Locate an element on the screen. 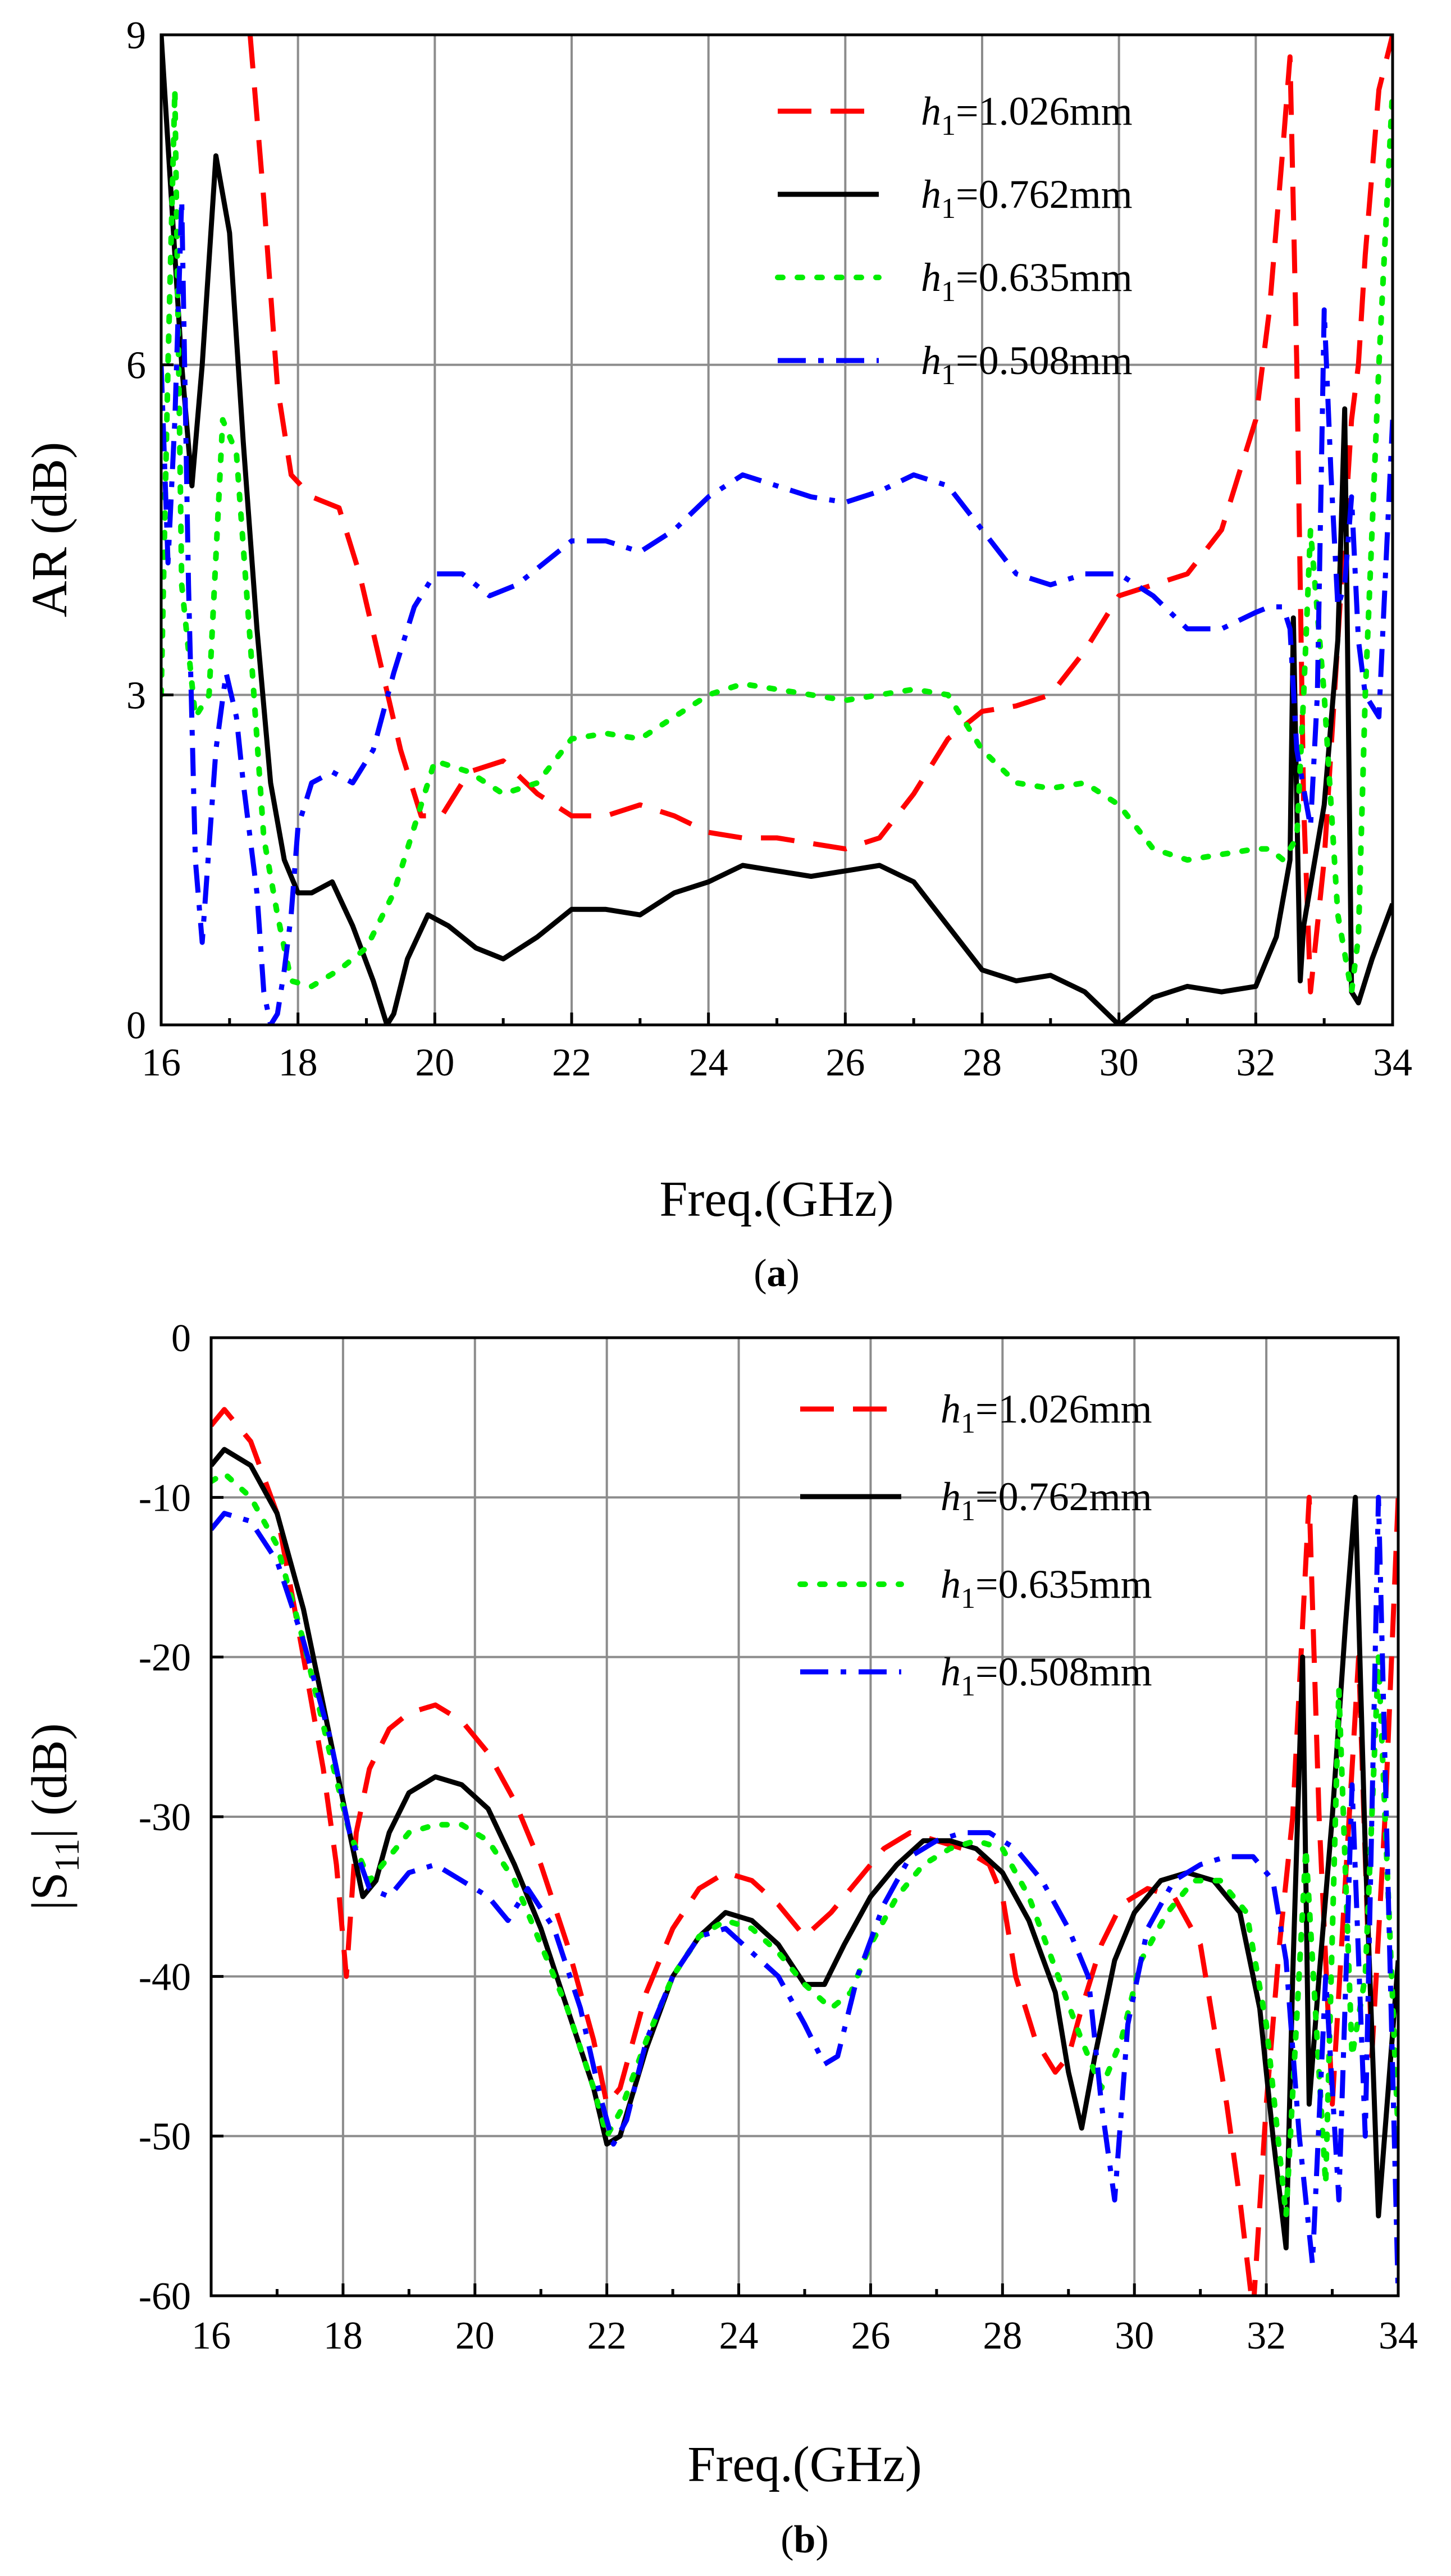 This screenshot has height=2576, width=1451. ar-x-tick-label: 16 is located at coordinates (162, 1062).